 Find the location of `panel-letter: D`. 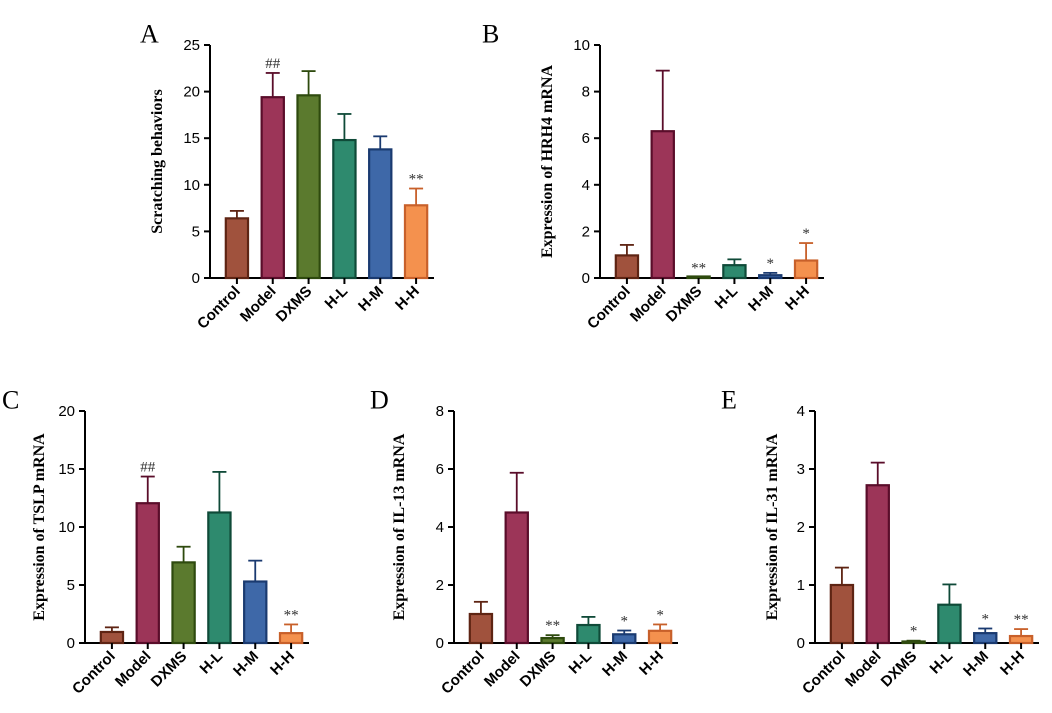

panel-letter: D is located at coordinates (379, 399).